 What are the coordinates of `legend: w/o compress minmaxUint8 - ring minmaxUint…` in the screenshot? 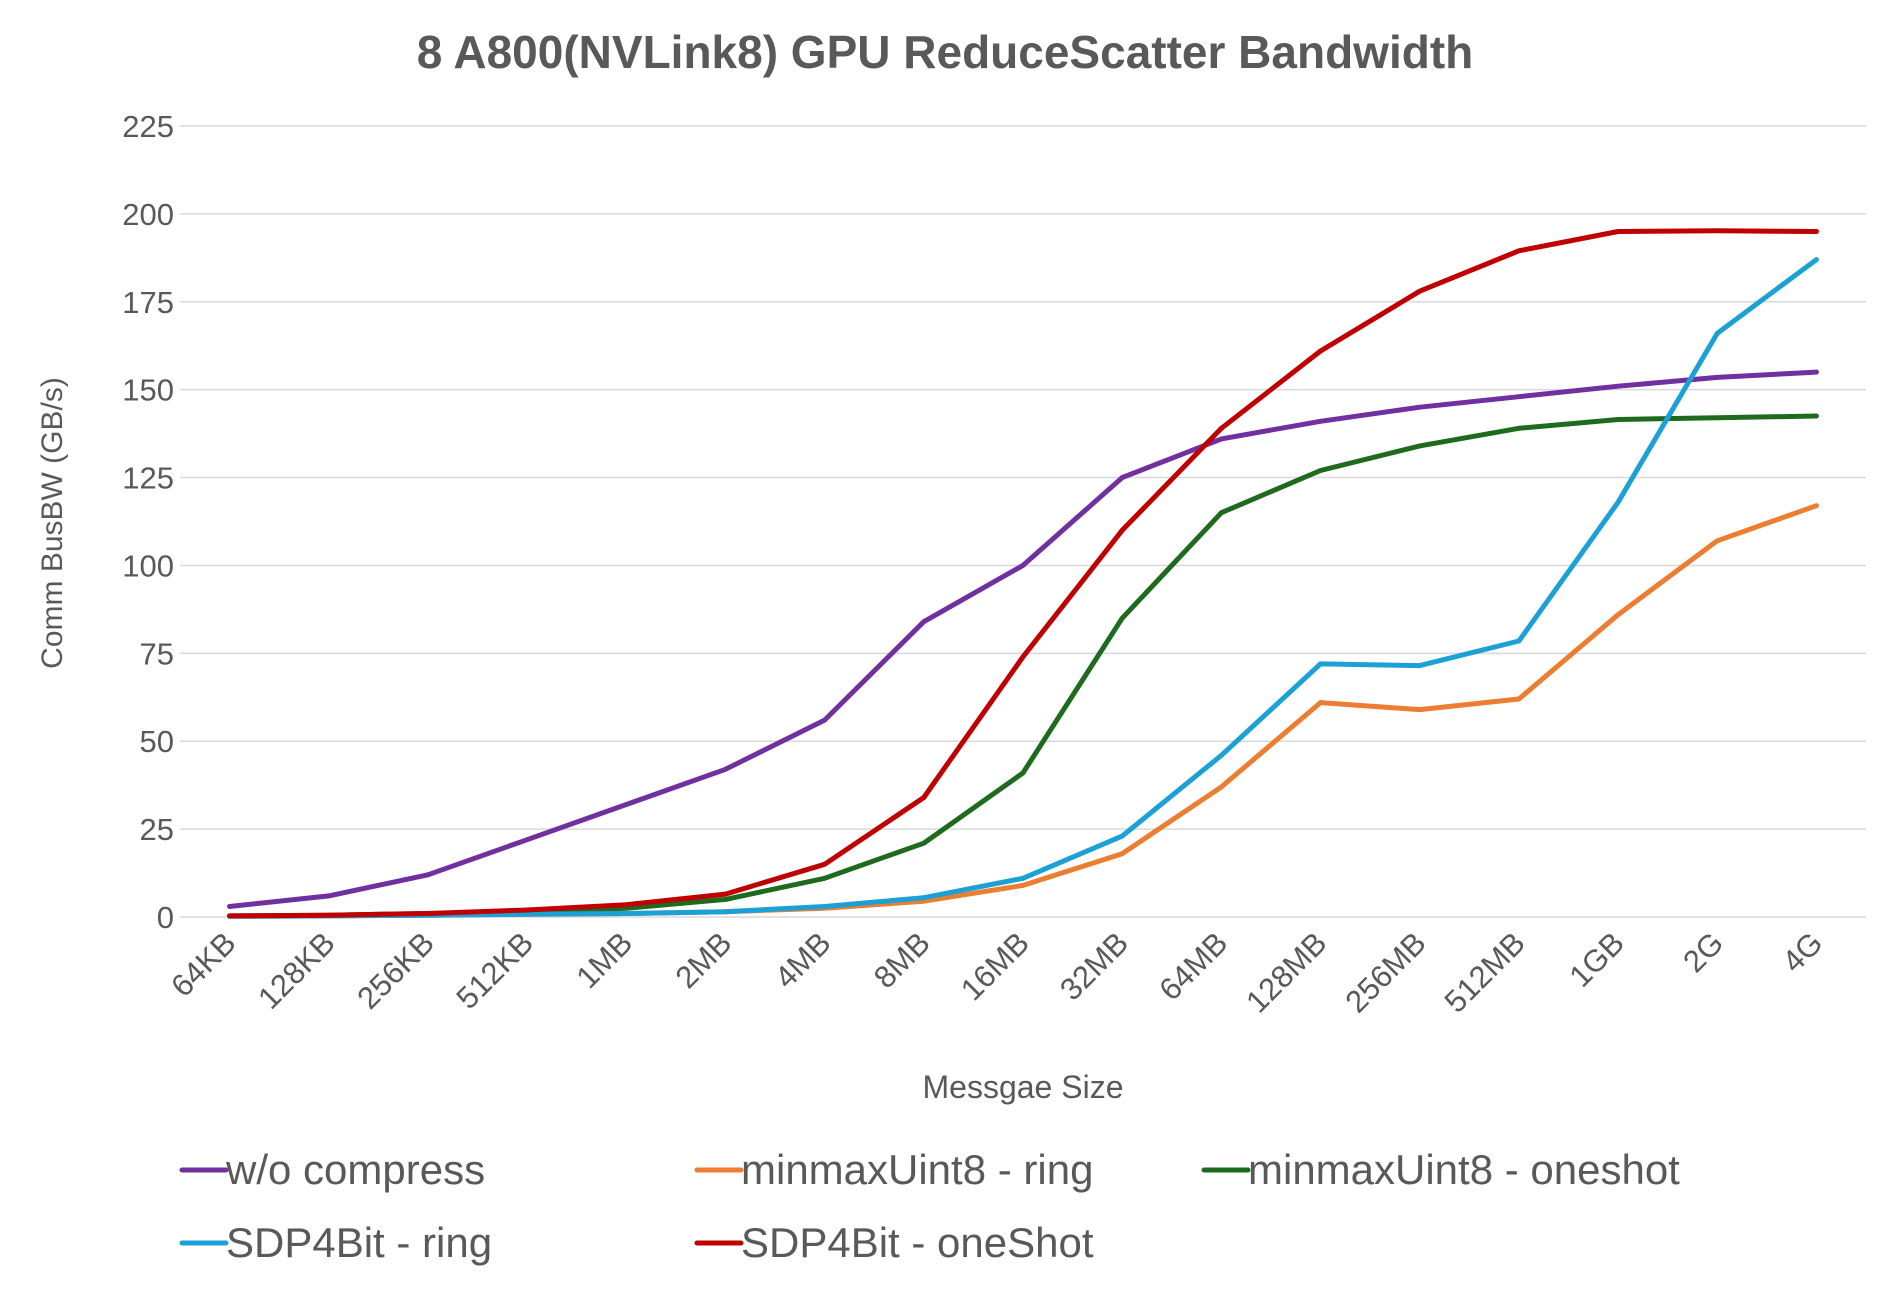 It's located at (929, 1206).